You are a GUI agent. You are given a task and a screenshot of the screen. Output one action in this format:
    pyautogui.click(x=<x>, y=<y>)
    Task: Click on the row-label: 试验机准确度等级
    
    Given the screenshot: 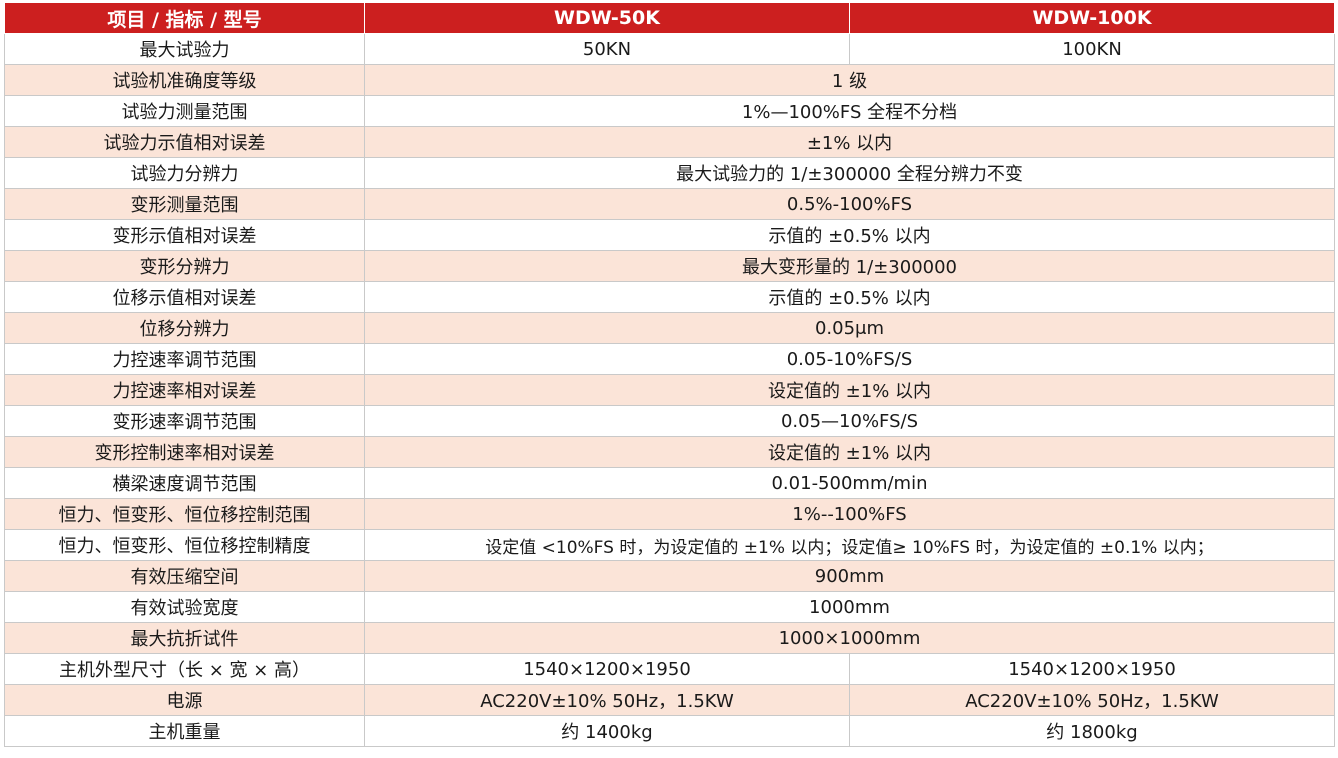 What is the action you would take?
    pyautogui.click(x=184, y=80)
    